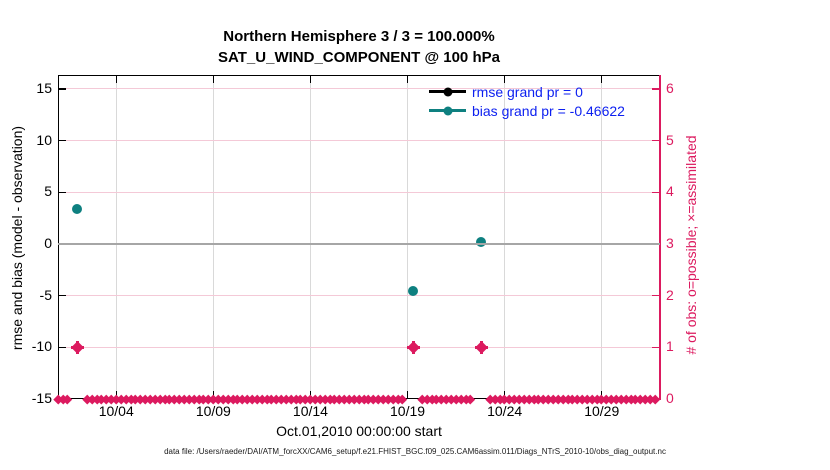  What do you see at coordinates (41, 346) in the screenshot?
I see `left-tick-label: -10` at bounding box center [41, 346].